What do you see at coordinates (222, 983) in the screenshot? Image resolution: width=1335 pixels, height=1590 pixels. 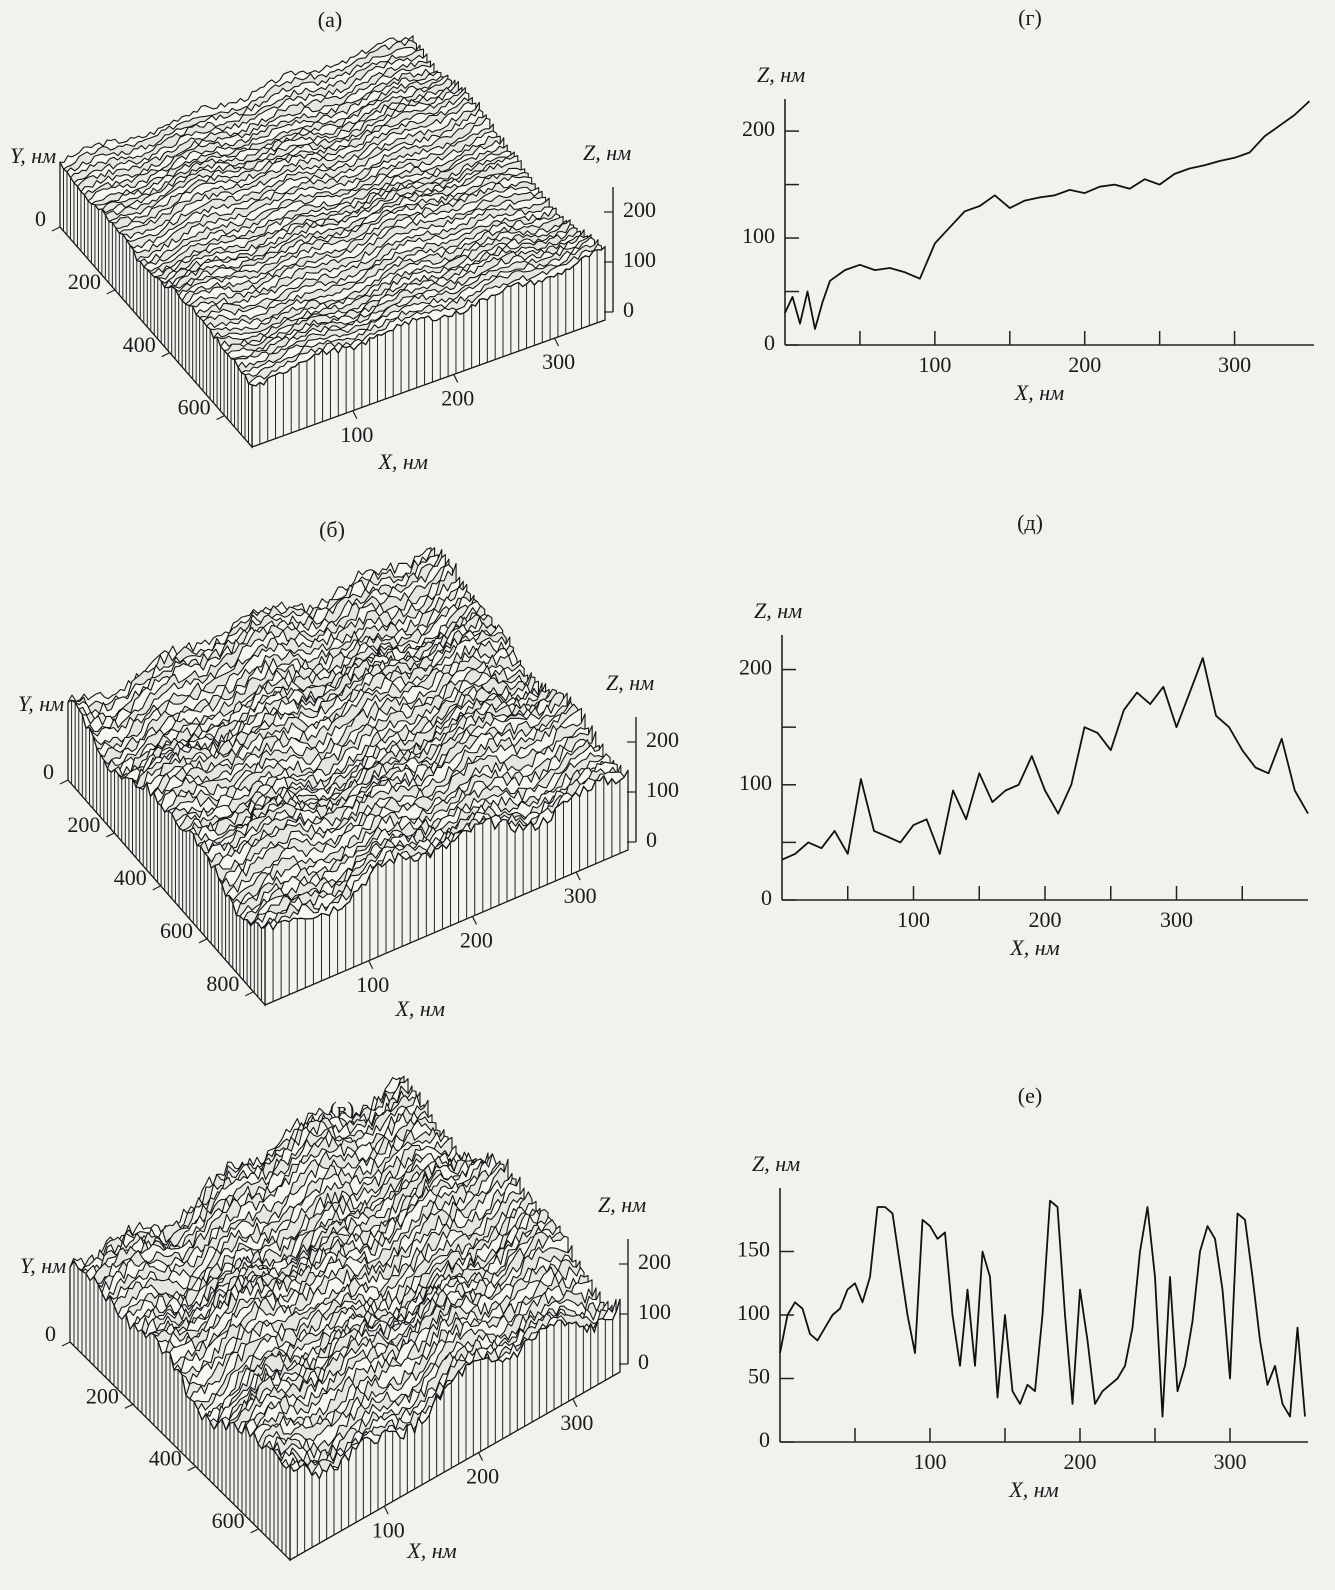 I see `y-tick-label: 800` at bounding box center [222, 983].